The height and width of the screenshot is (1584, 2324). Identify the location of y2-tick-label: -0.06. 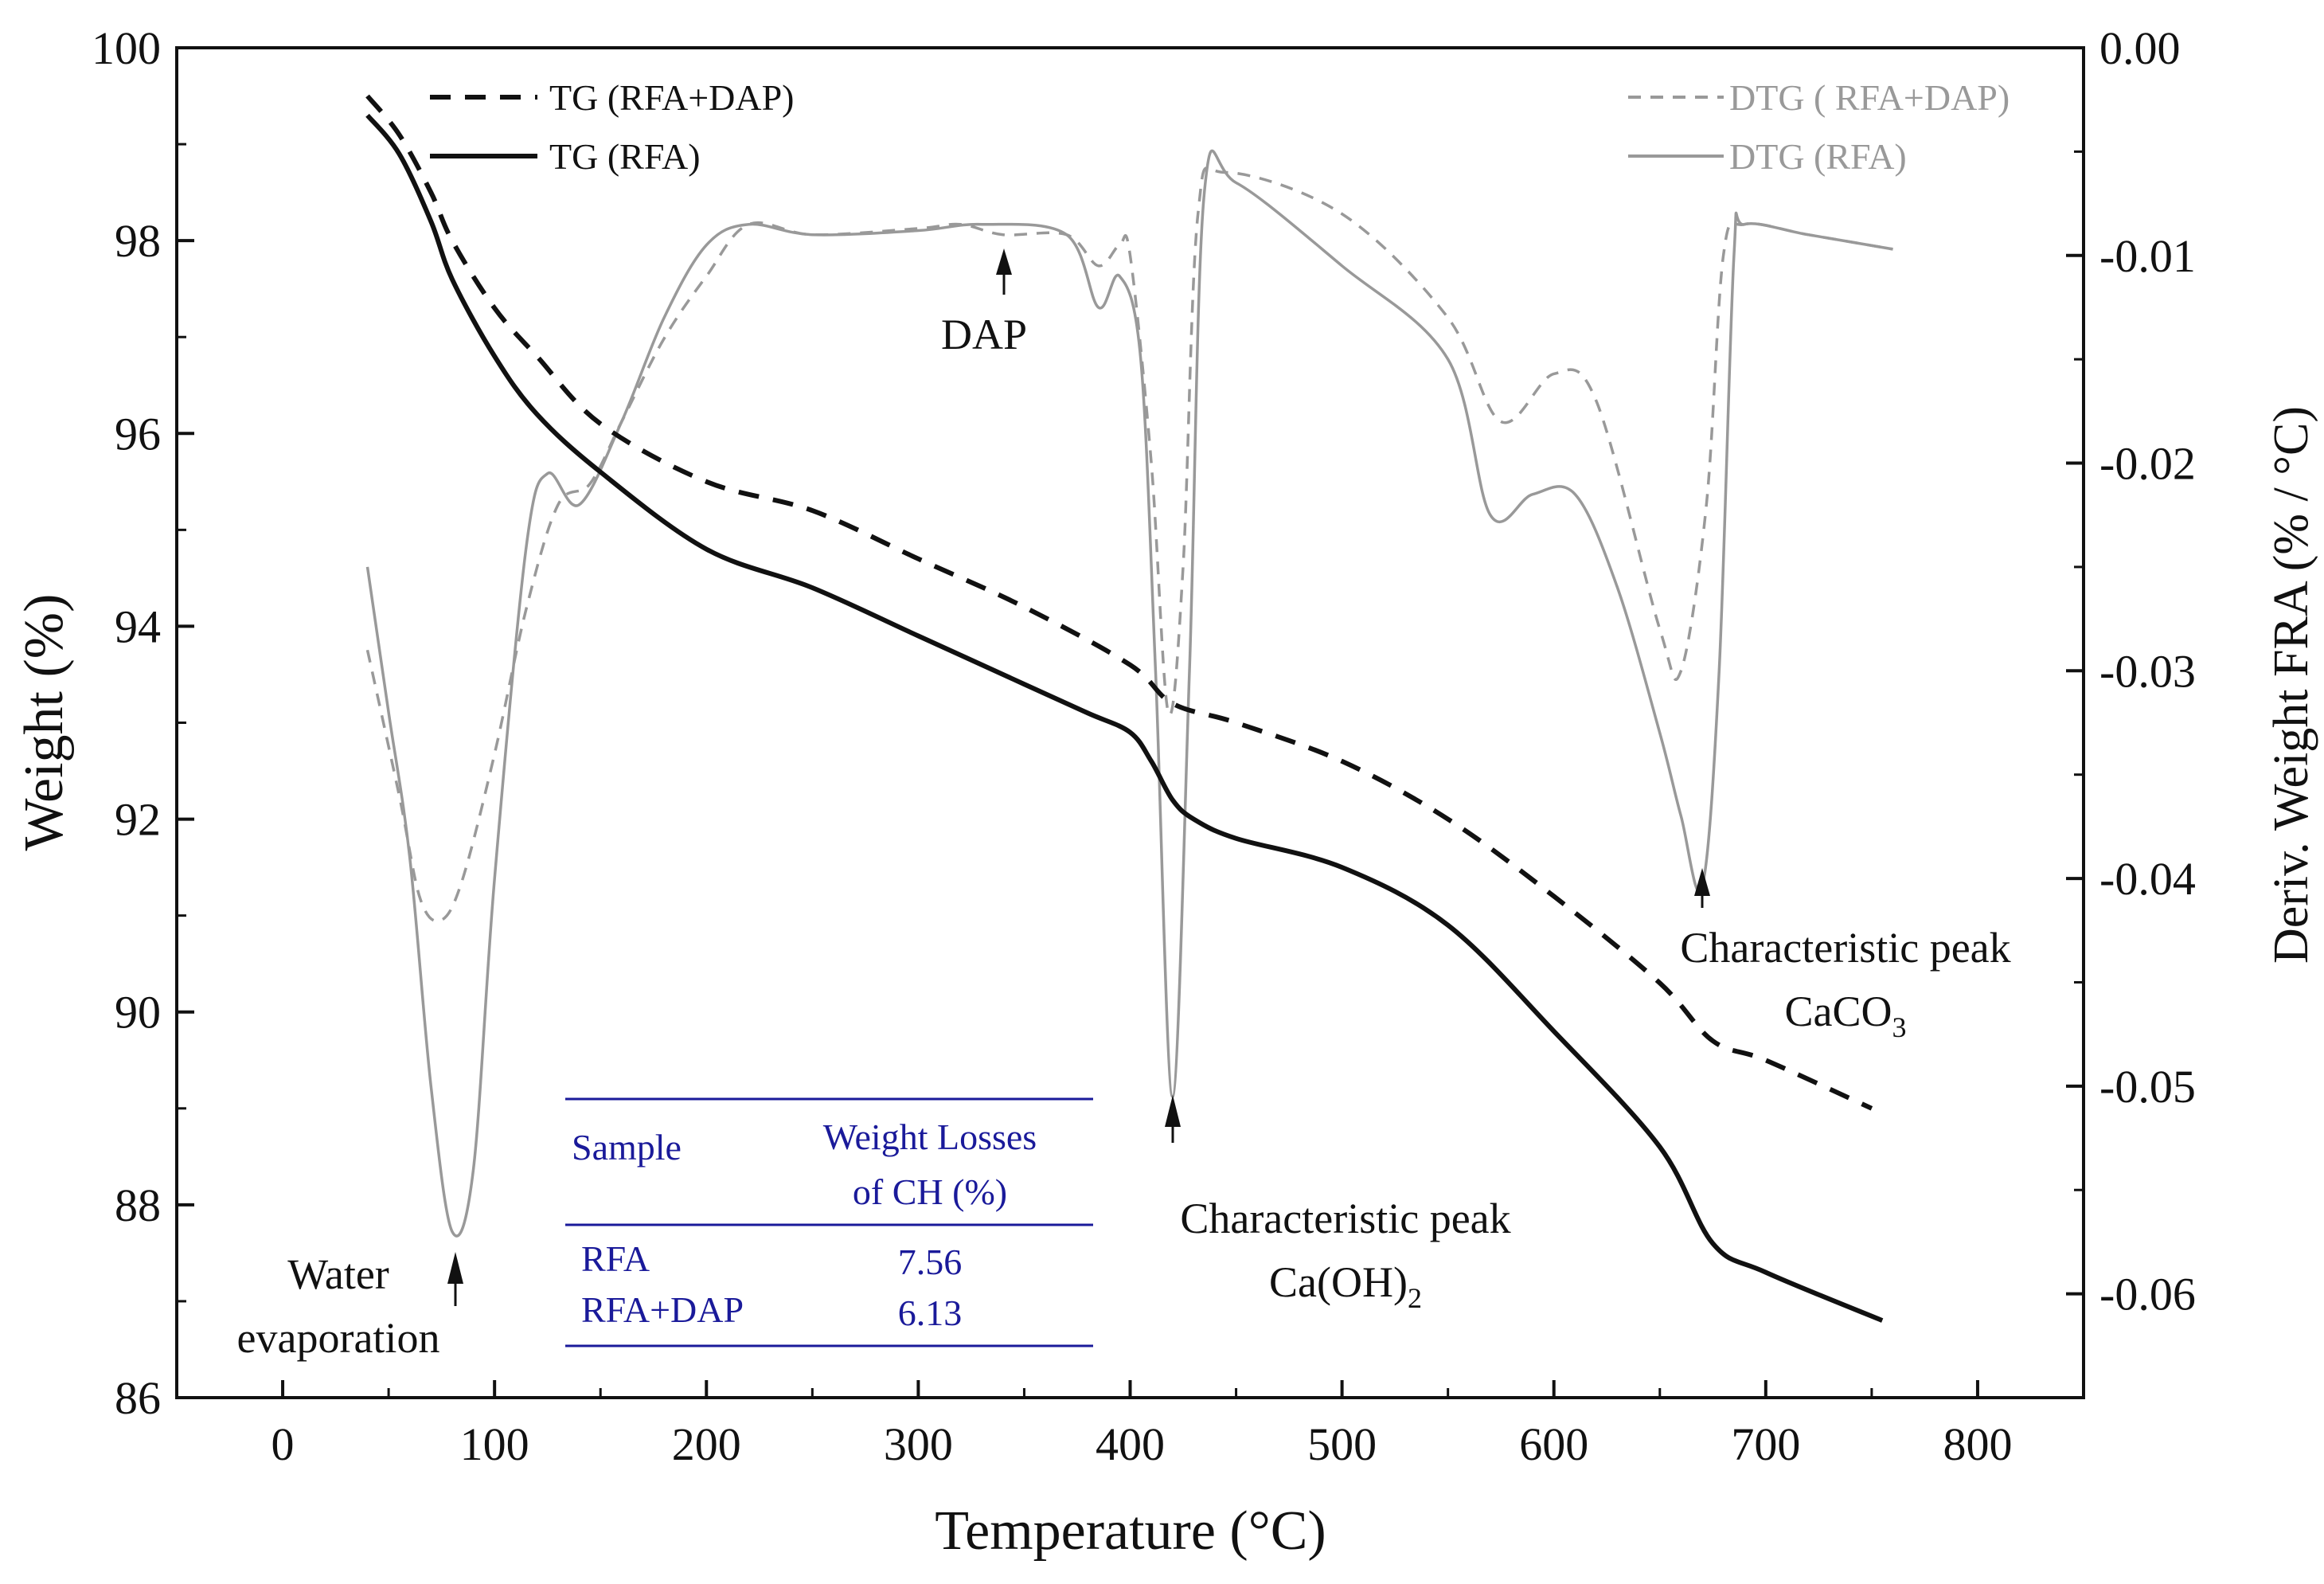
(2148, 1294).